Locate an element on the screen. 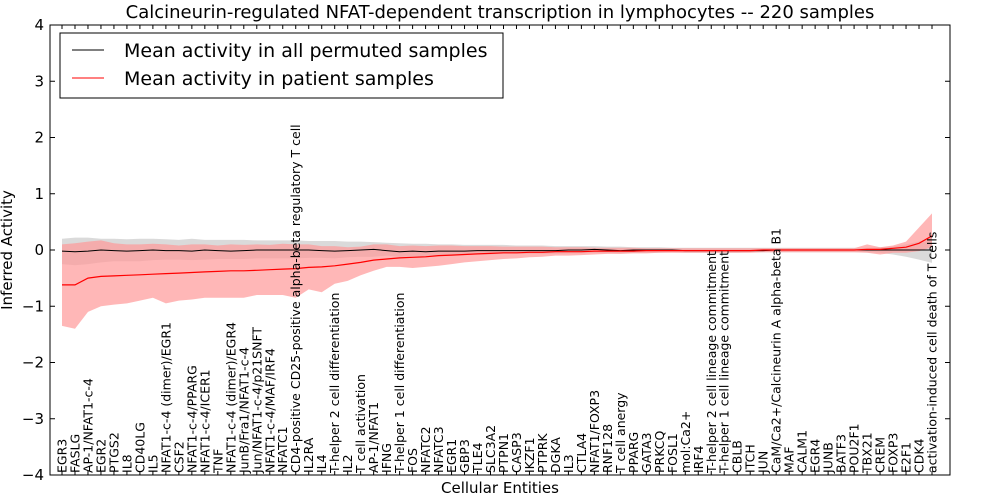  x-category-label: T-helper 2 cell differentiation is located at coordinates (334, 383).